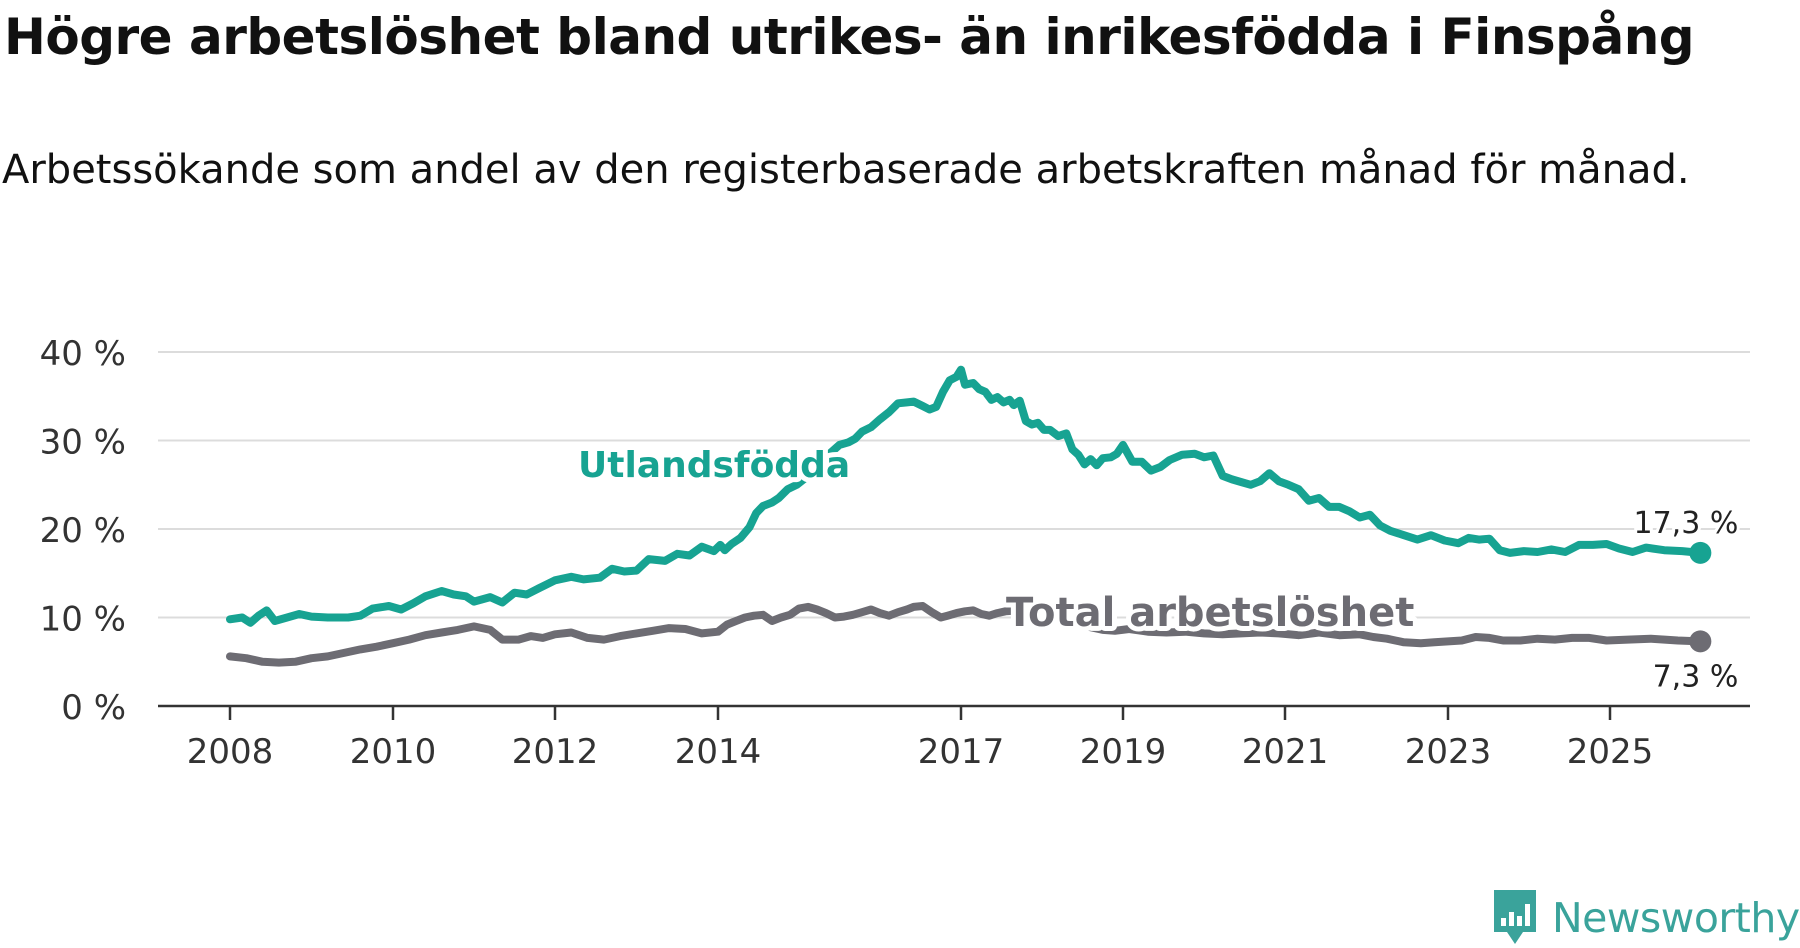 The image size is (1800, 948). Describe the element at coordinates (1610, 752) in the screenshot. I see `x-tick-label-2025: 2025` at that location.